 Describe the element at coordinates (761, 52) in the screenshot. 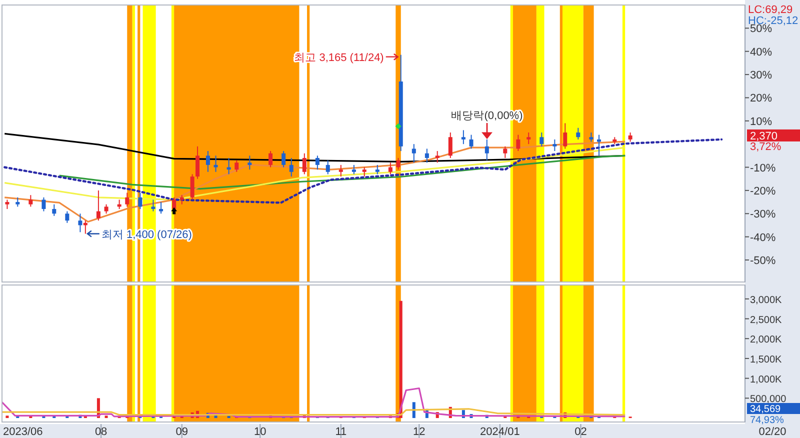

I see `y-tick-label: 40%` at that location.